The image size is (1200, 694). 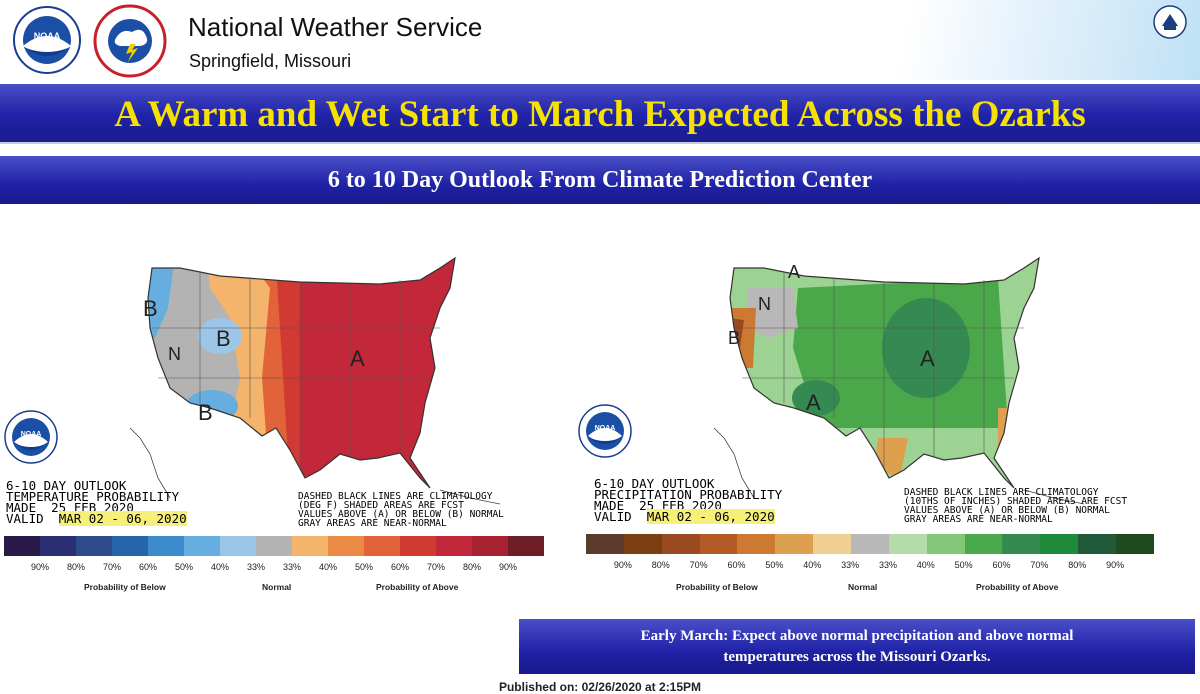 What do you see at coordinates (130, 41) in the screenshot?
I see `nws-logo-icon` at bounding box center [130, 41].